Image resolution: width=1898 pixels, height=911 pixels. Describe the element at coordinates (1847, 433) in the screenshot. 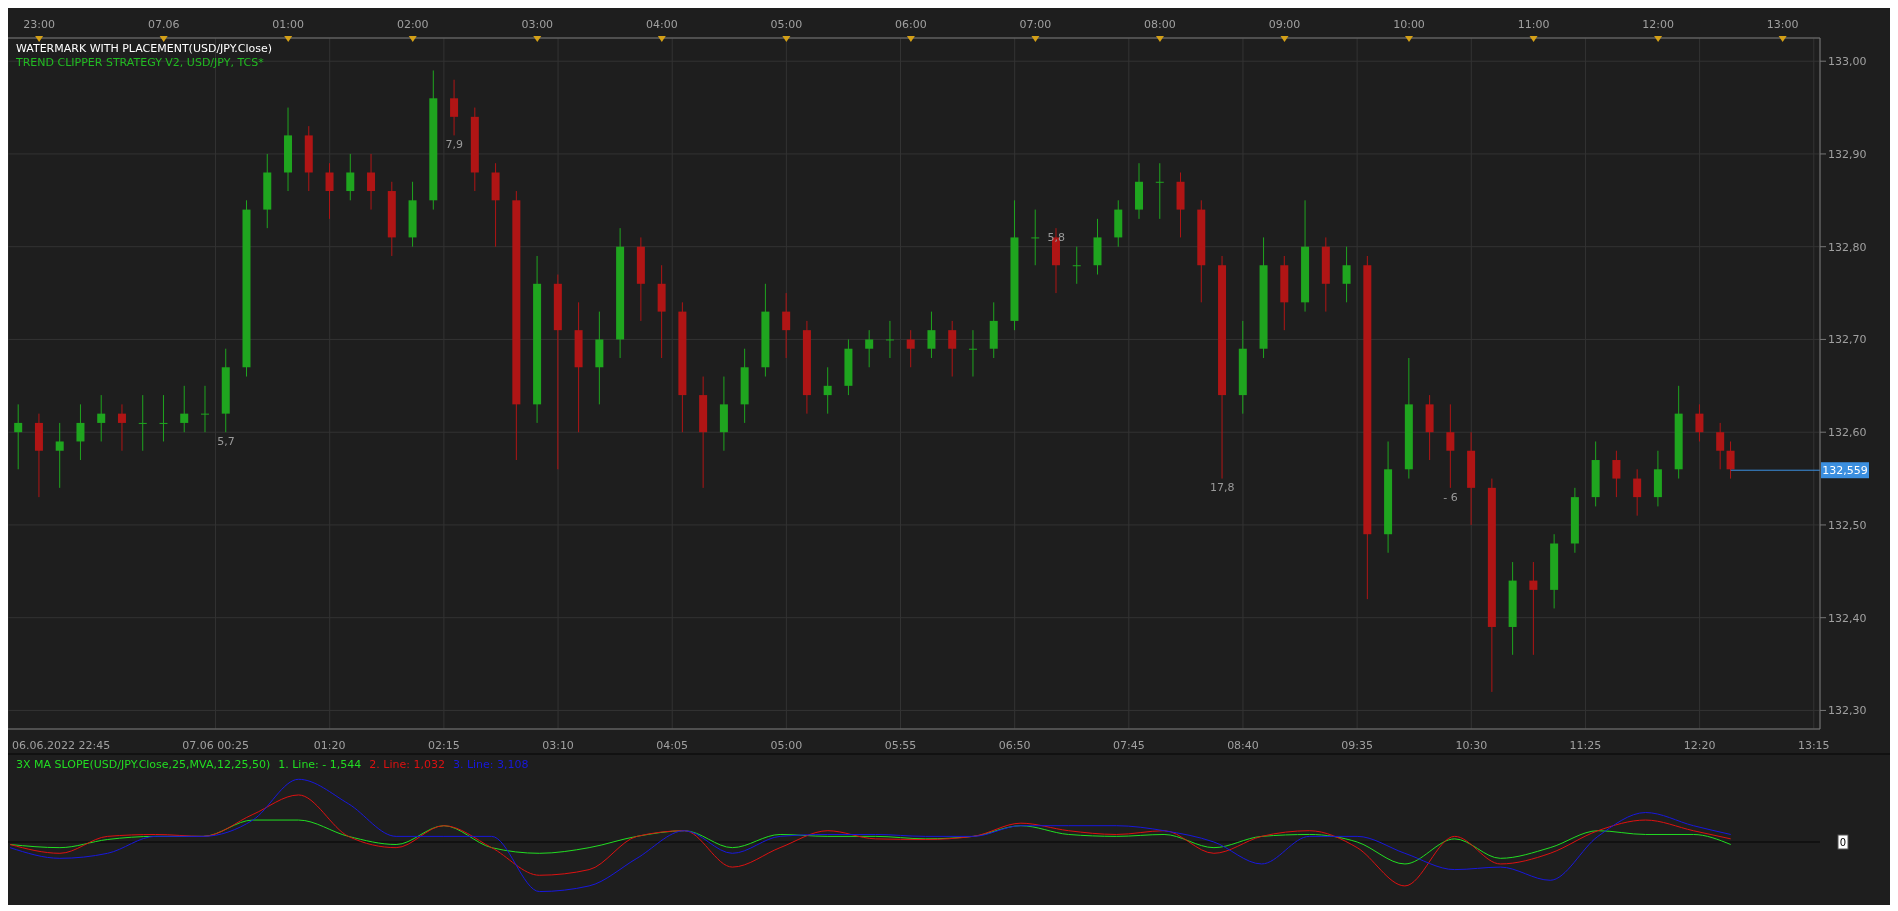

I see `y-tick-label: 132,60` at that location.